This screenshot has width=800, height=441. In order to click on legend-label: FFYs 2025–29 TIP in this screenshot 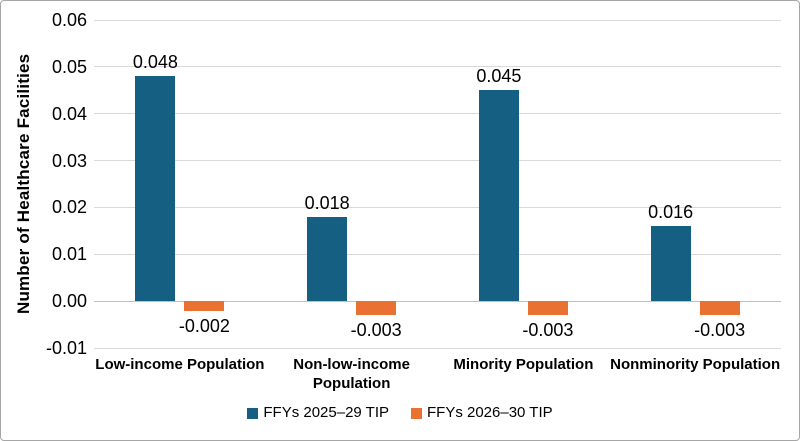, I will do `click(326, 412)`.